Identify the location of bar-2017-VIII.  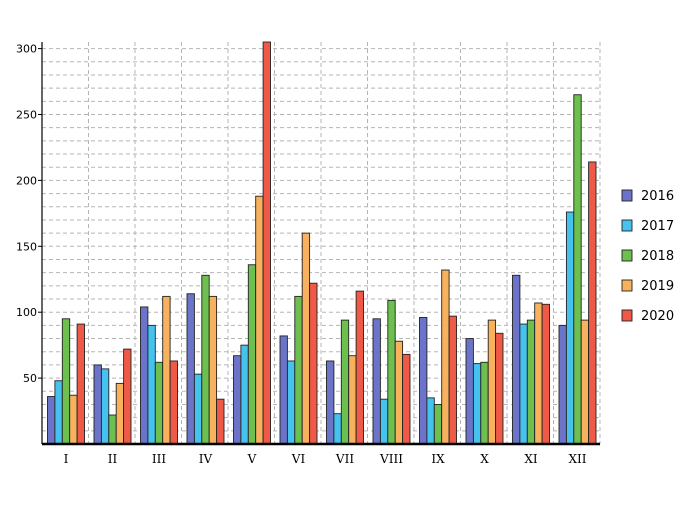
(384, 421).